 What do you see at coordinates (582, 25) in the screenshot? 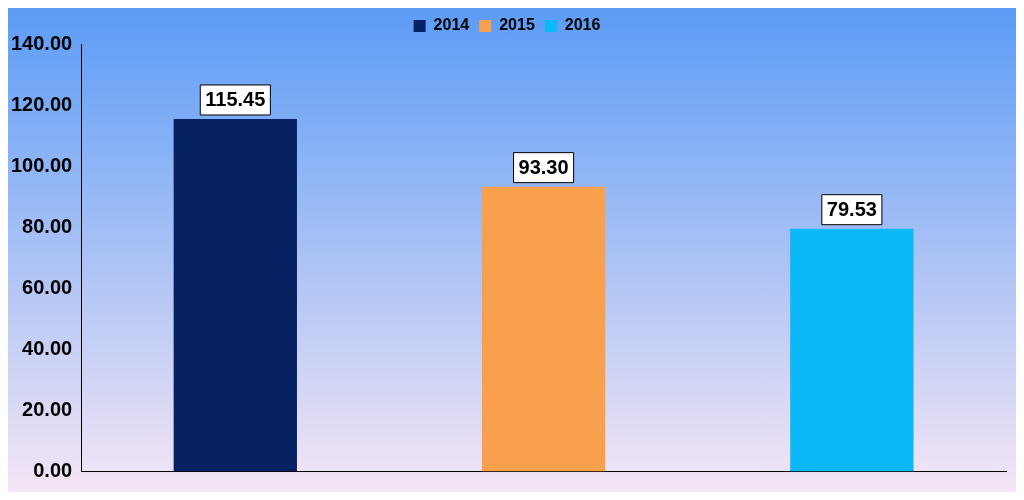
I see `legend-label: 2016` at bounding box center [582, 25].